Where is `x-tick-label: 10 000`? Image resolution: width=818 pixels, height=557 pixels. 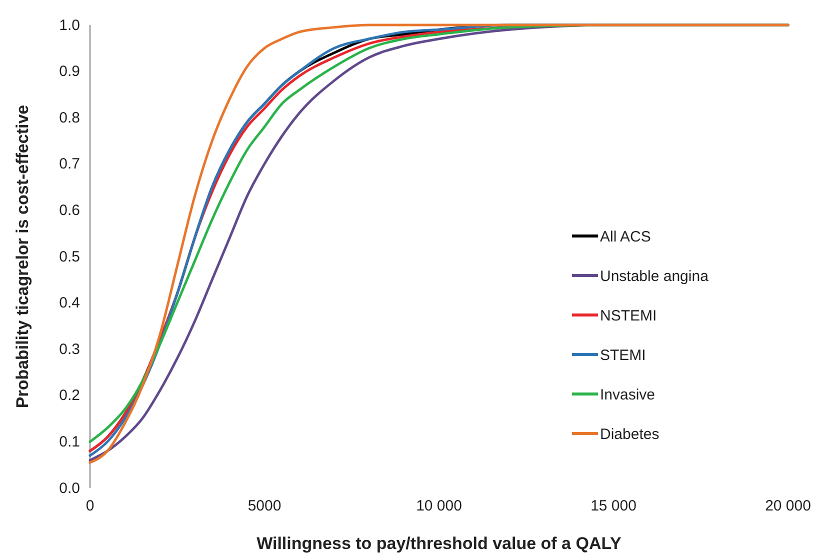
x-tick-label: 10 000 is located at coordinates (439, 506).